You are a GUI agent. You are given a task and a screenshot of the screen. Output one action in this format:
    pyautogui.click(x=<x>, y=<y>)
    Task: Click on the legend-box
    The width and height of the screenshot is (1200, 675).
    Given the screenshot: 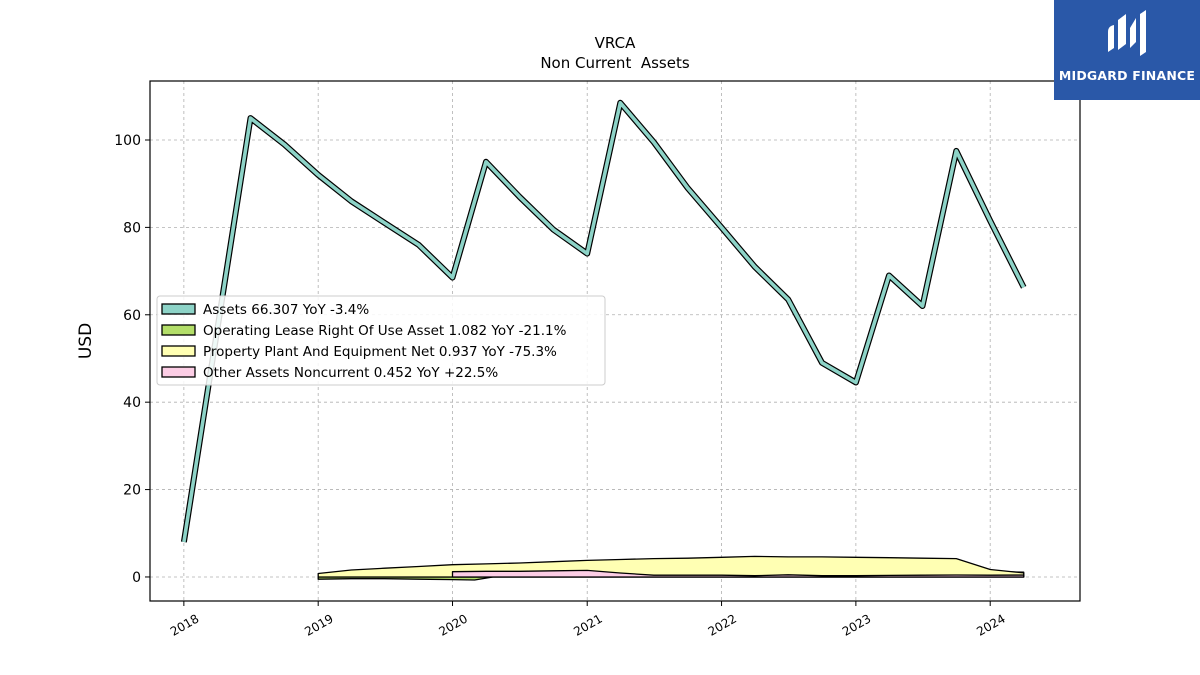 What is the action you would take?
    pyautogui.click(x=381, y=340)
    